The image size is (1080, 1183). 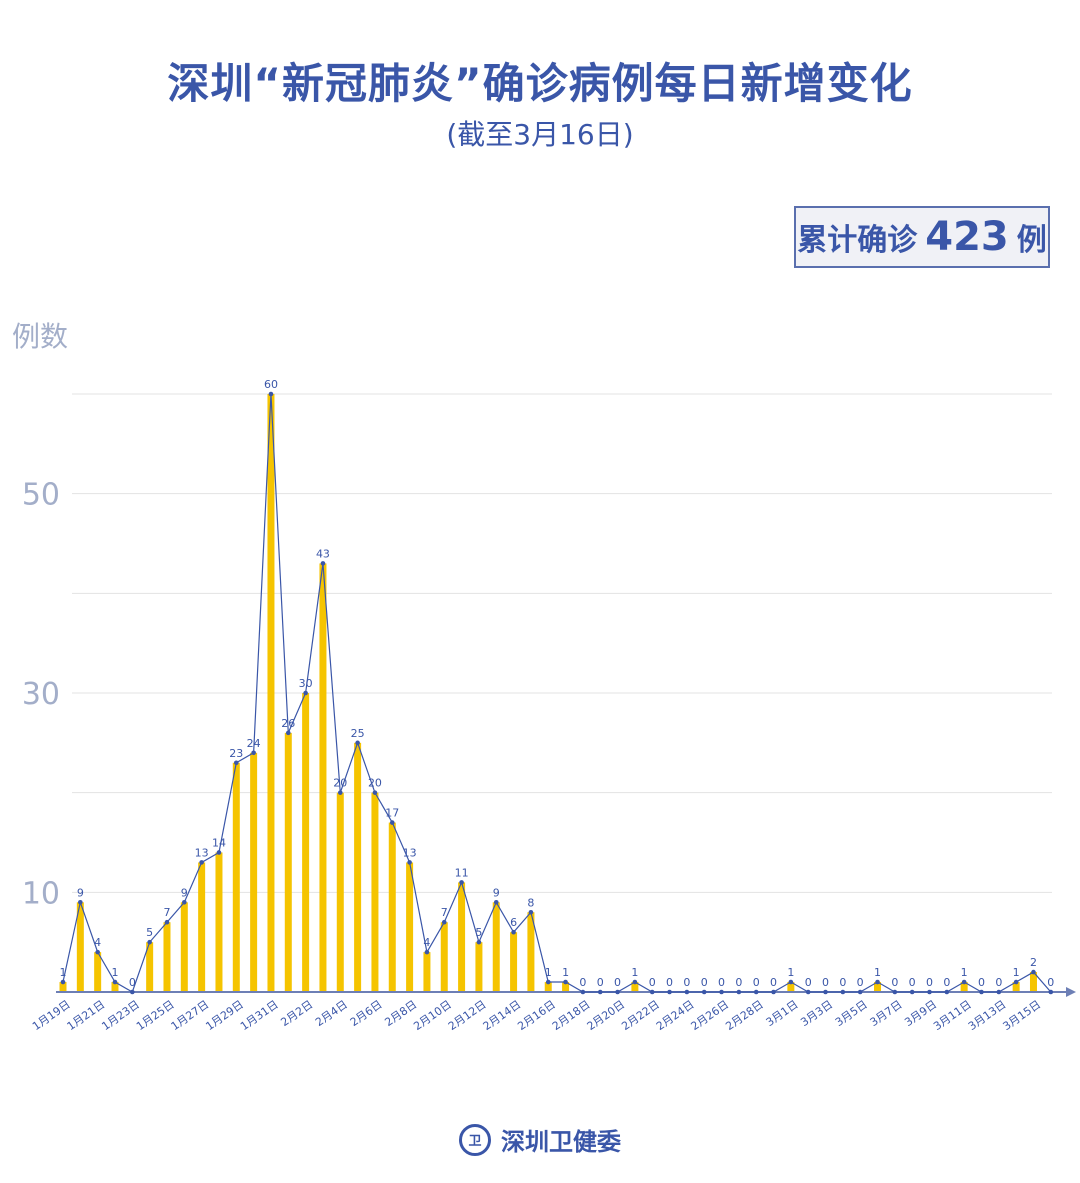 What do you see at coordinates (306, 683) in the screenshot?
I see `data-label: 30` at bounding box center [306, 683].